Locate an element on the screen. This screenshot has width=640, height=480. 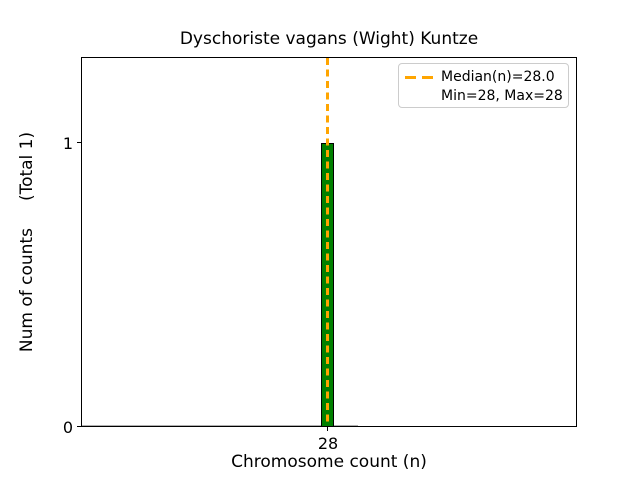
legend-entry-minmax: Min=28, Max=28 is located at coordinates (484, 96).